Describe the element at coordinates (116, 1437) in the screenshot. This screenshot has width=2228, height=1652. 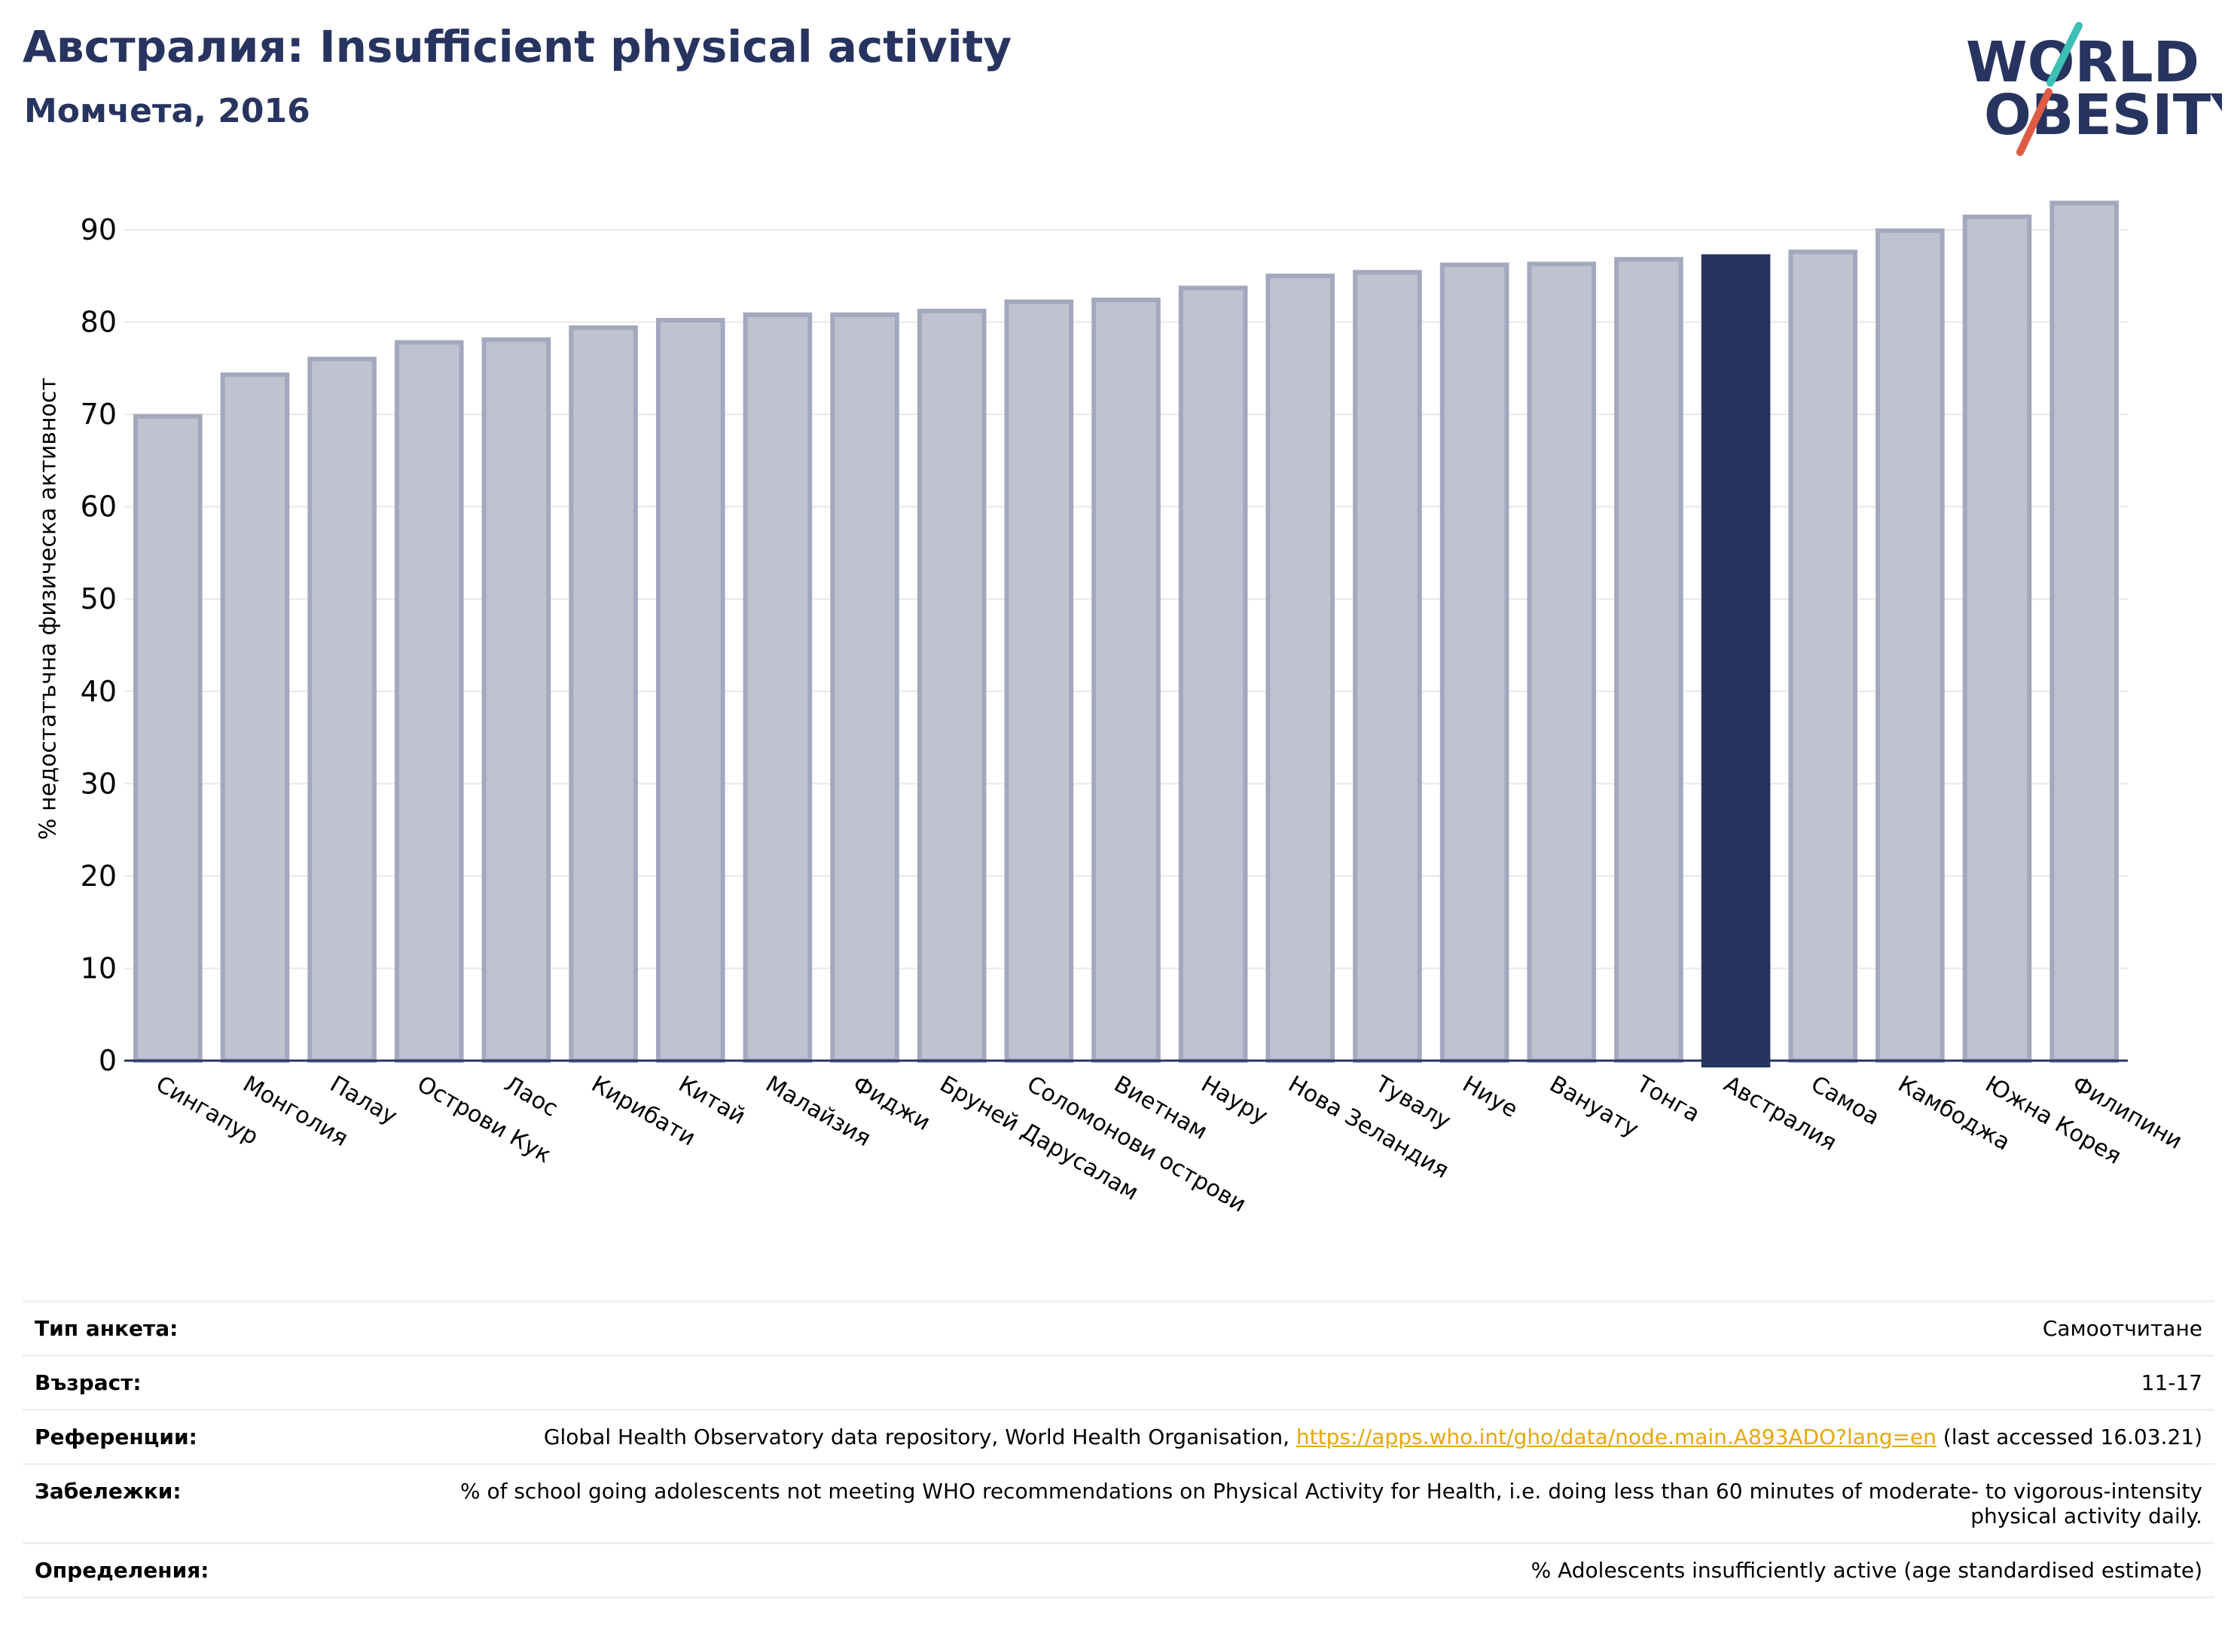
I see `info-label: Референции:` at that location.